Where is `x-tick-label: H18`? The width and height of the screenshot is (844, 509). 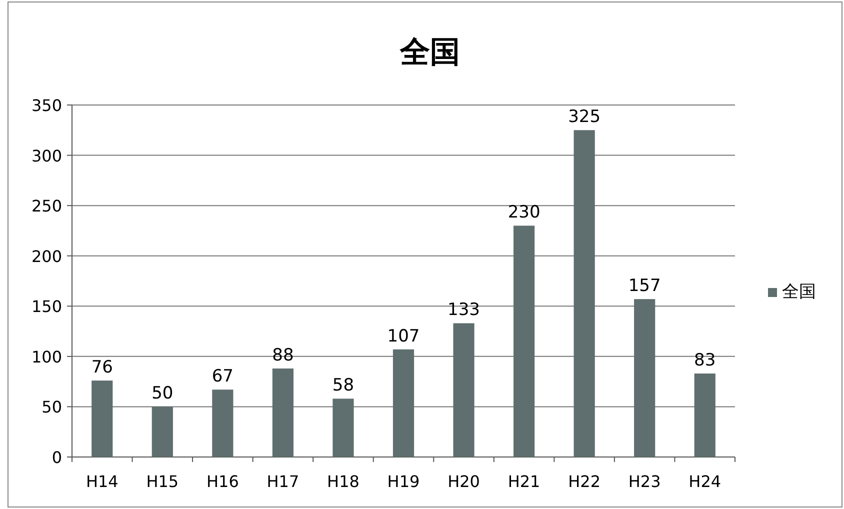 x-tick-label: H18 is located at coordinates (343, 481).